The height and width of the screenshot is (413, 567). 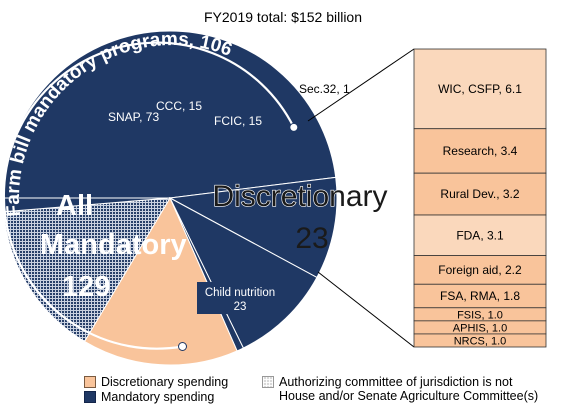 I want to click on all-mandatory-label: All Mandatory 129, so click(x=113, y=246).